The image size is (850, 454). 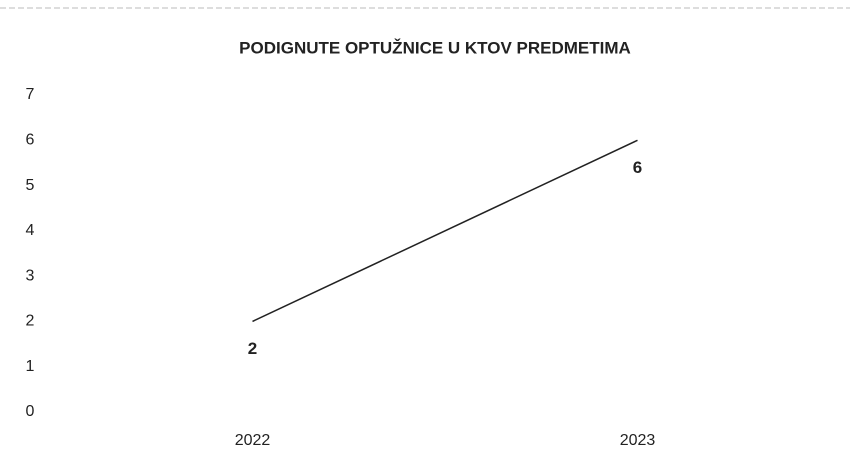 I want to click on y-tick-label: 6, so click(x=30, y=140).